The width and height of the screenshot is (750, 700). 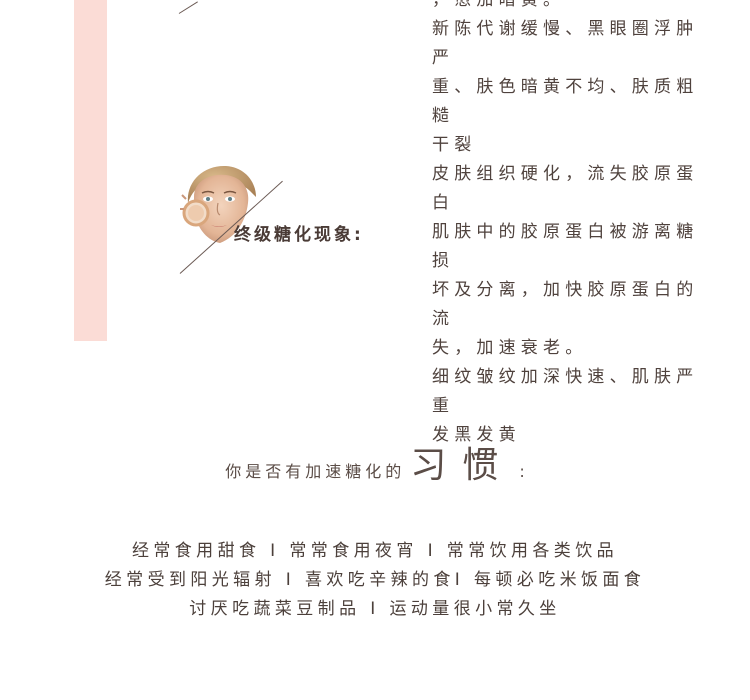 I want to click on face-icon, so click(x=218, y=204).